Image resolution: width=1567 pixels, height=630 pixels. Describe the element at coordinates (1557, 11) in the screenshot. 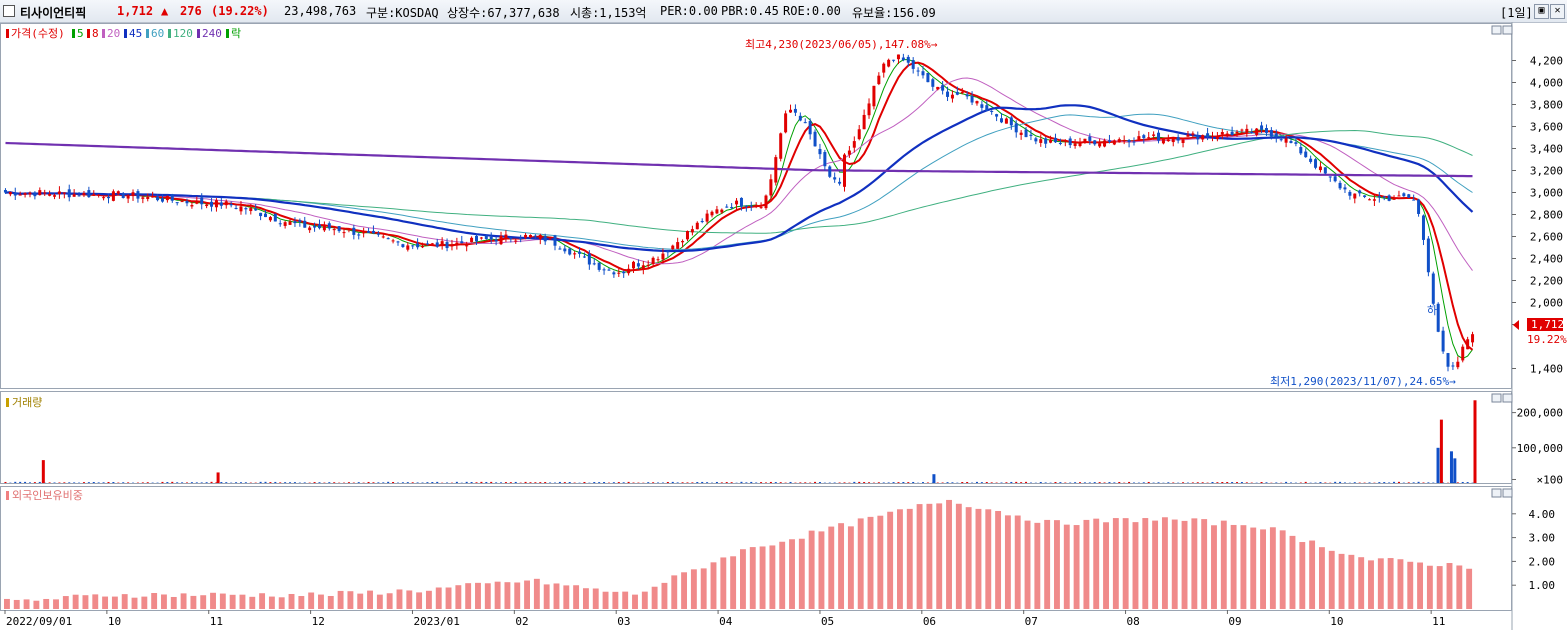

I see `close-icon: ✕` at that location.